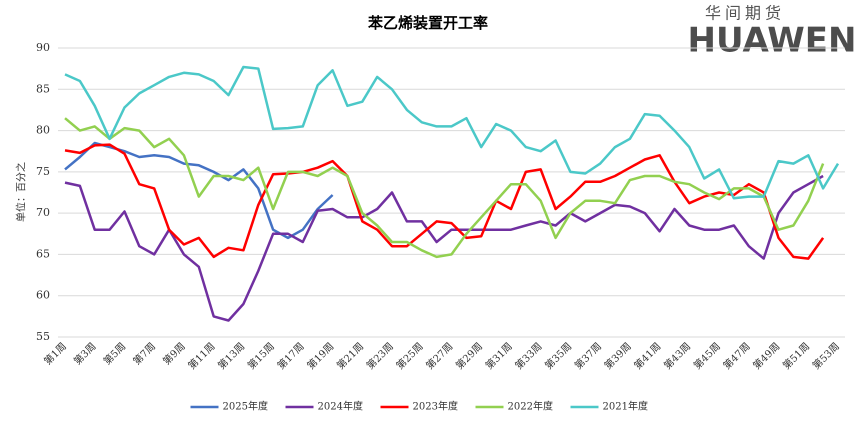 The image size is (855, 424). What do you see at coordinates (409, 356) in the screenshot?
I see `x-tick-label: 第25周` at bounding box center [409, 356].